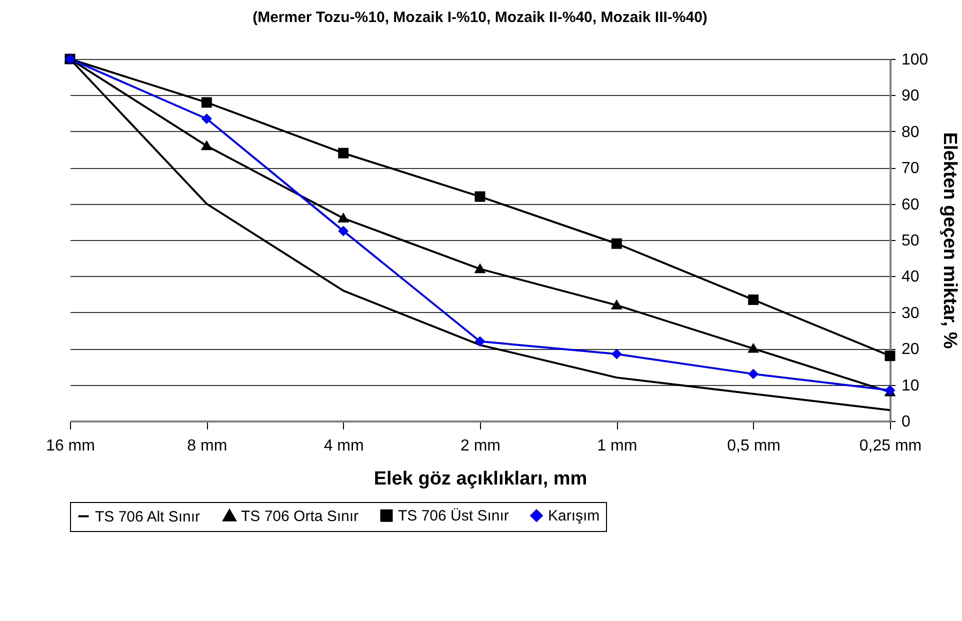 This screenshot has width=962, height=621. I want to click on legend-label: TS 706 Üst Sınır, so click(453, 516).